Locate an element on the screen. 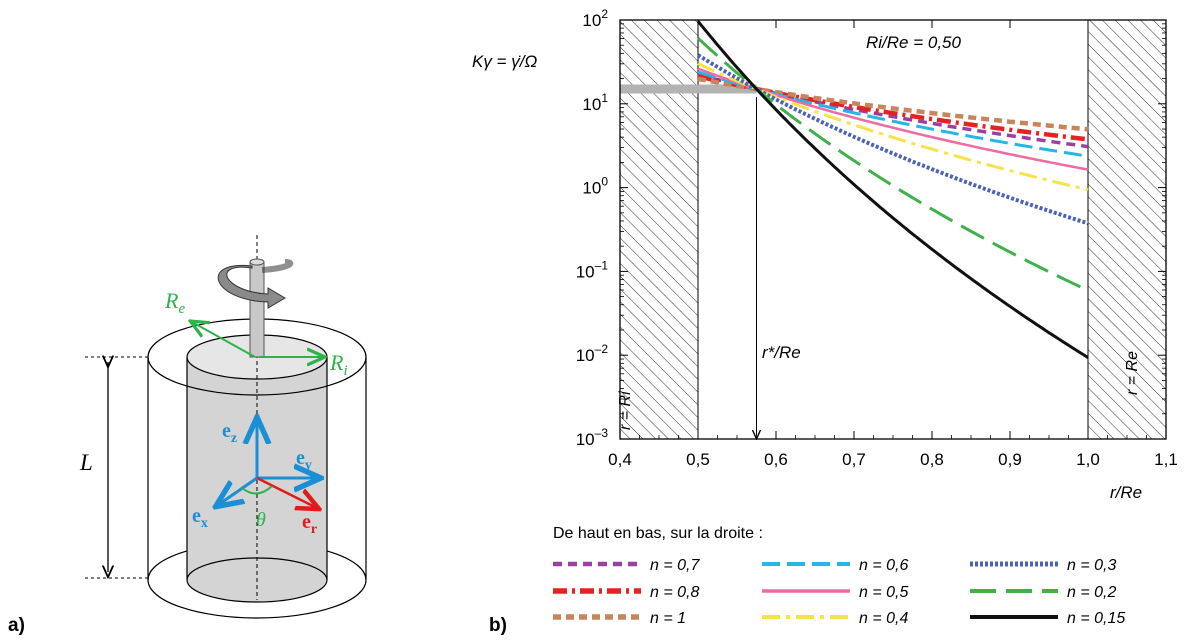 This screenshot has width=1186, height=640. hatch-region-inner is located at coordinates (659, 229).